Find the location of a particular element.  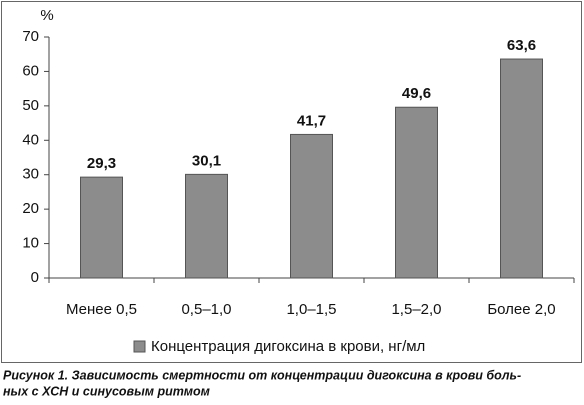

y-tick-label: 60 is located at coordinates (30, 70).